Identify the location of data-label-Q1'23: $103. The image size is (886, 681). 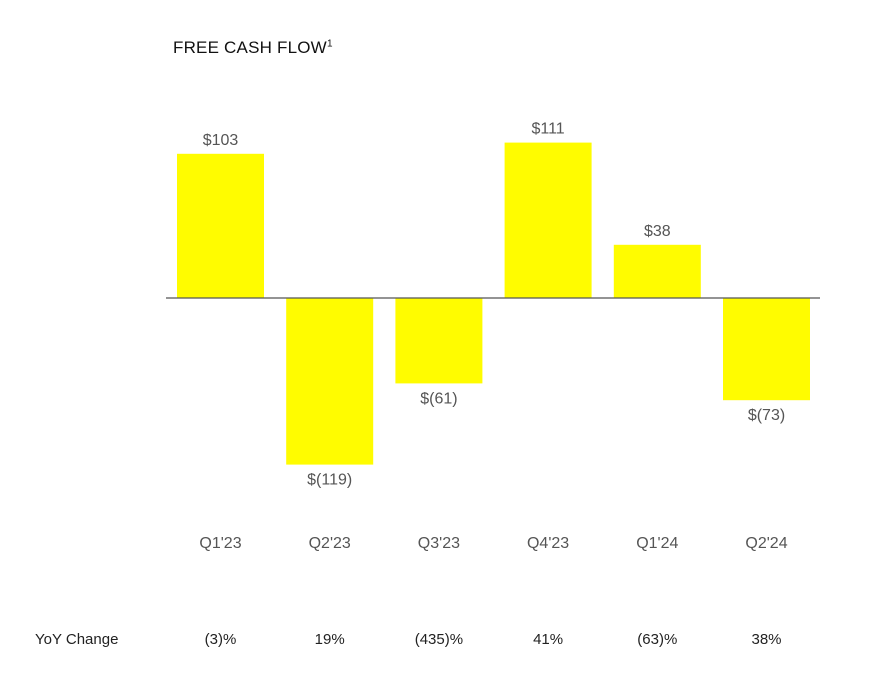
(221, 140).